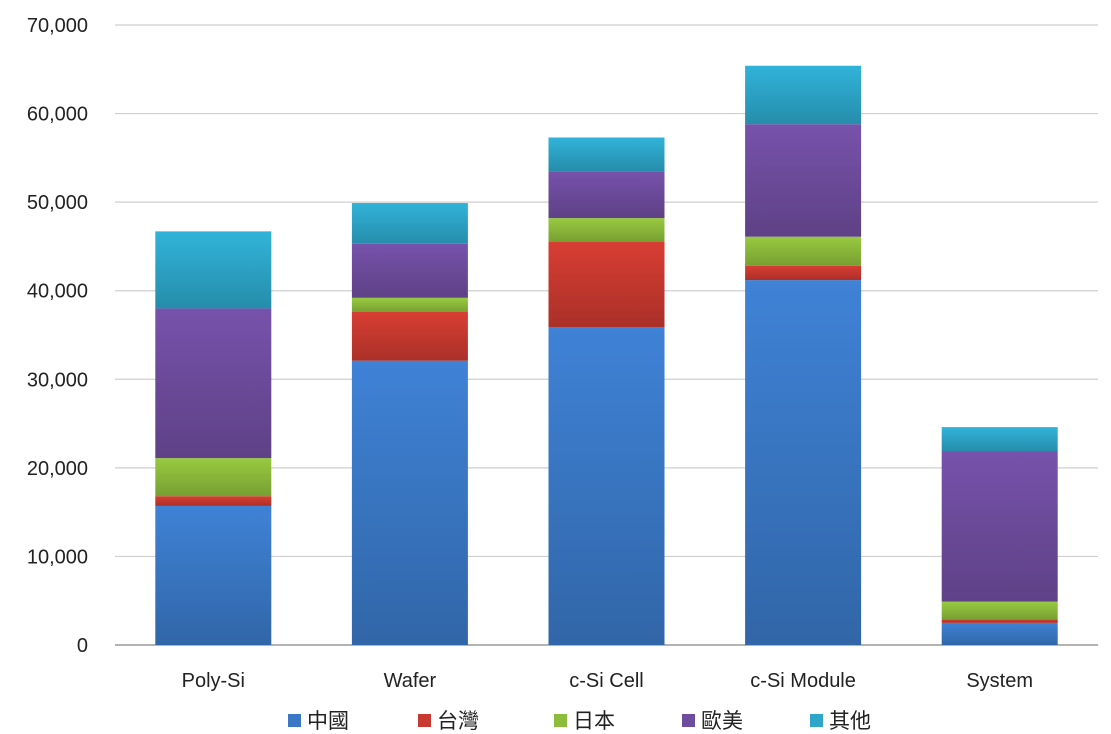 This screenshot has height=734, width=1111. I want to click on legend-label: 其他, so click(850, 721).